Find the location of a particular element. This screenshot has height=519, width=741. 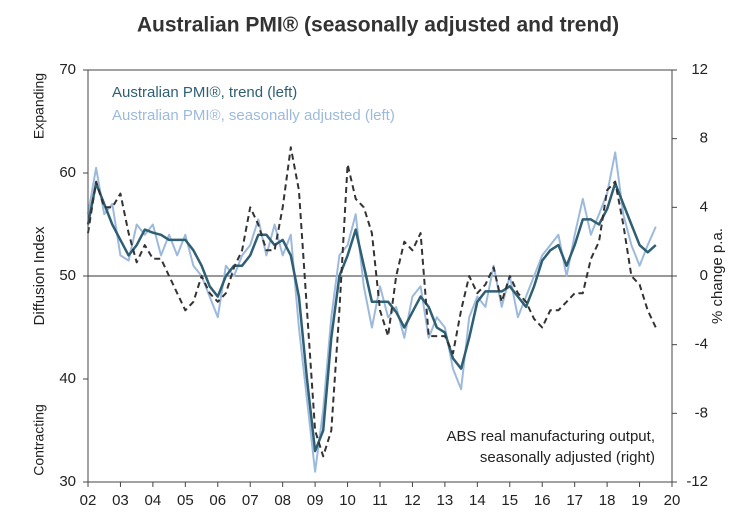

y2-tick-label: 4 is located at coordinates (704, 206).